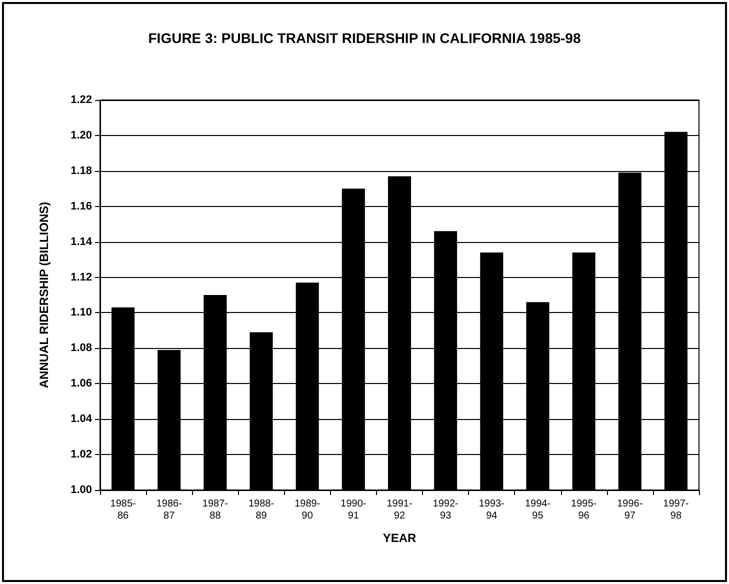 The image size is (729, 584). Describe the element at coordinates (215, 510) in the screenshot. I see `x-tick-label: 1987-88` at that location.